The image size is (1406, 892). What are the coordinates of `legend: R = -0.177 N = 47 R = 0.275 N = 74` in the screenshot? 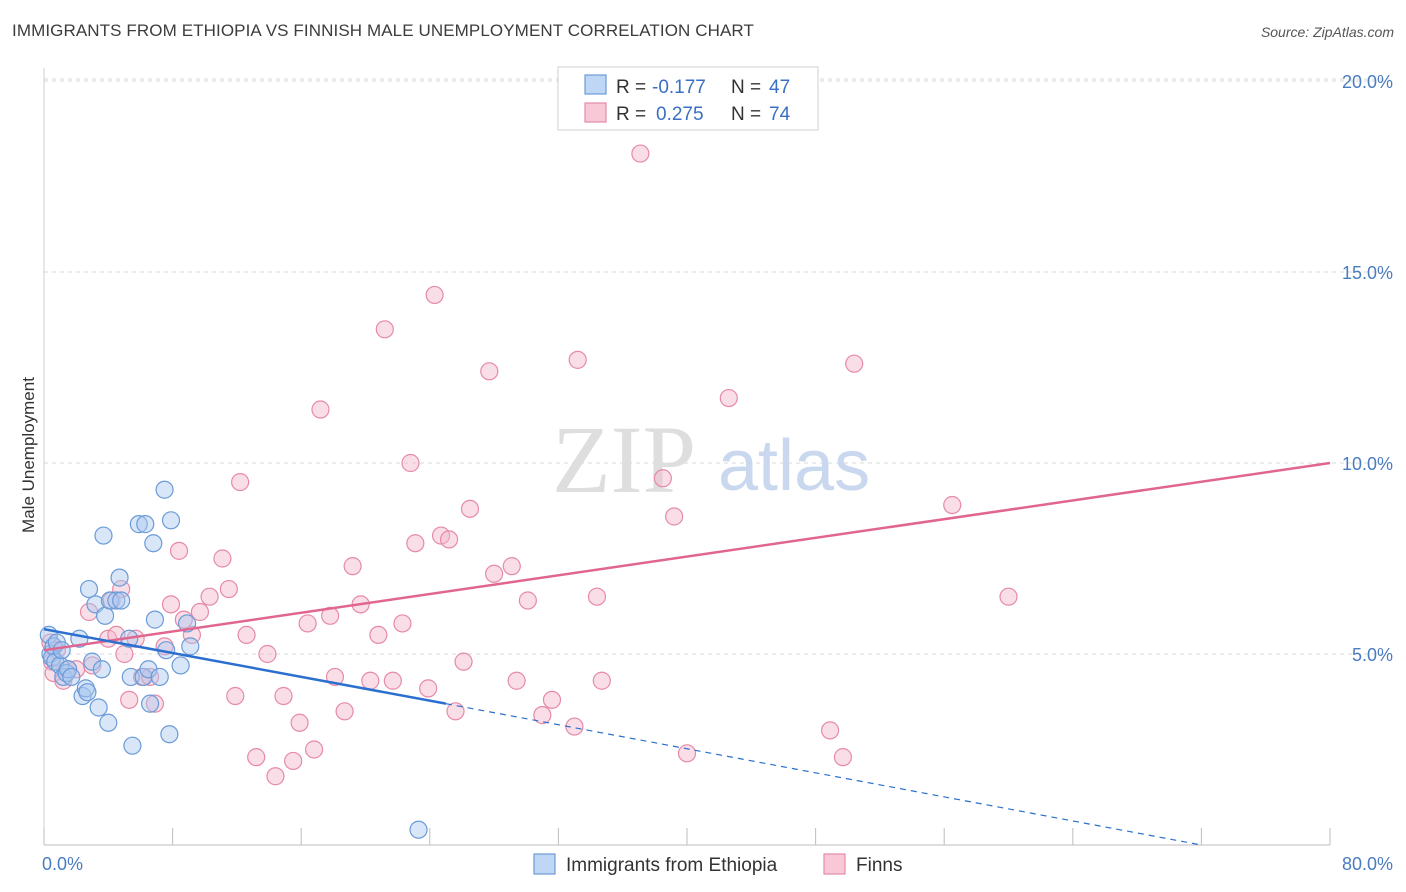 It's located at (688, 98).